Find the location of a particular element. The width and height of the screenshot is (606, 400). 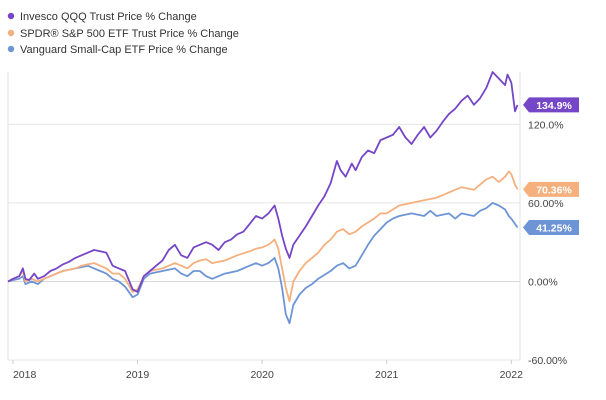

end-badge-label-1: 70.36% is located at coordinates (554, 190).